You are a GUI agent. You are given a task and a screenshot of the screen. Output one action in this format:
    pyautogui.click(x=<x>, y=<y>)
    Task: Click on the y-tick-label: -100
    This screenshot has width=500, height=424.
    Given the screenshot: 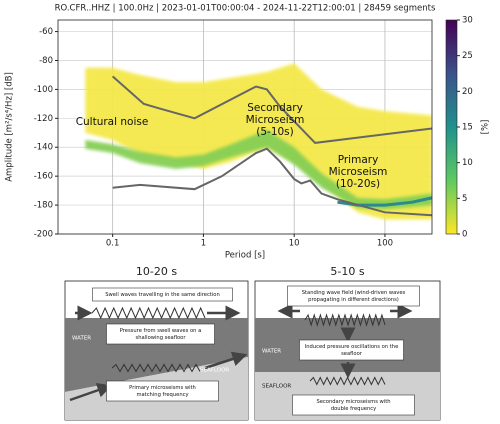 What is the action you would take?
    pyautogui.click(x=43, y=90)
    